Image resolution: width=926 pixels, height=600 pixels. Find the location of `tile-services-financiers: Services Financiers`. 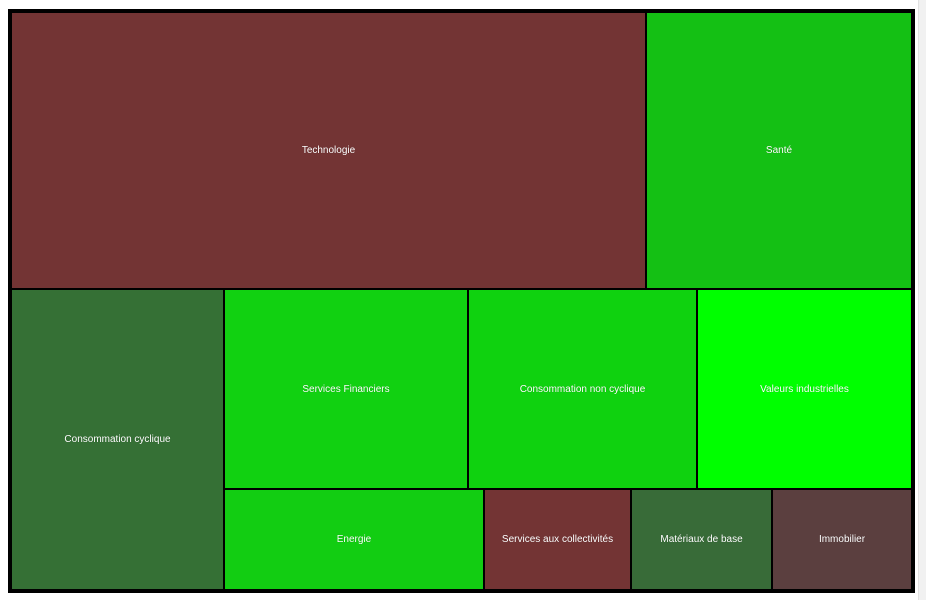

tile-services-financiers: Services Financiers is located at coordinates (346, 389).